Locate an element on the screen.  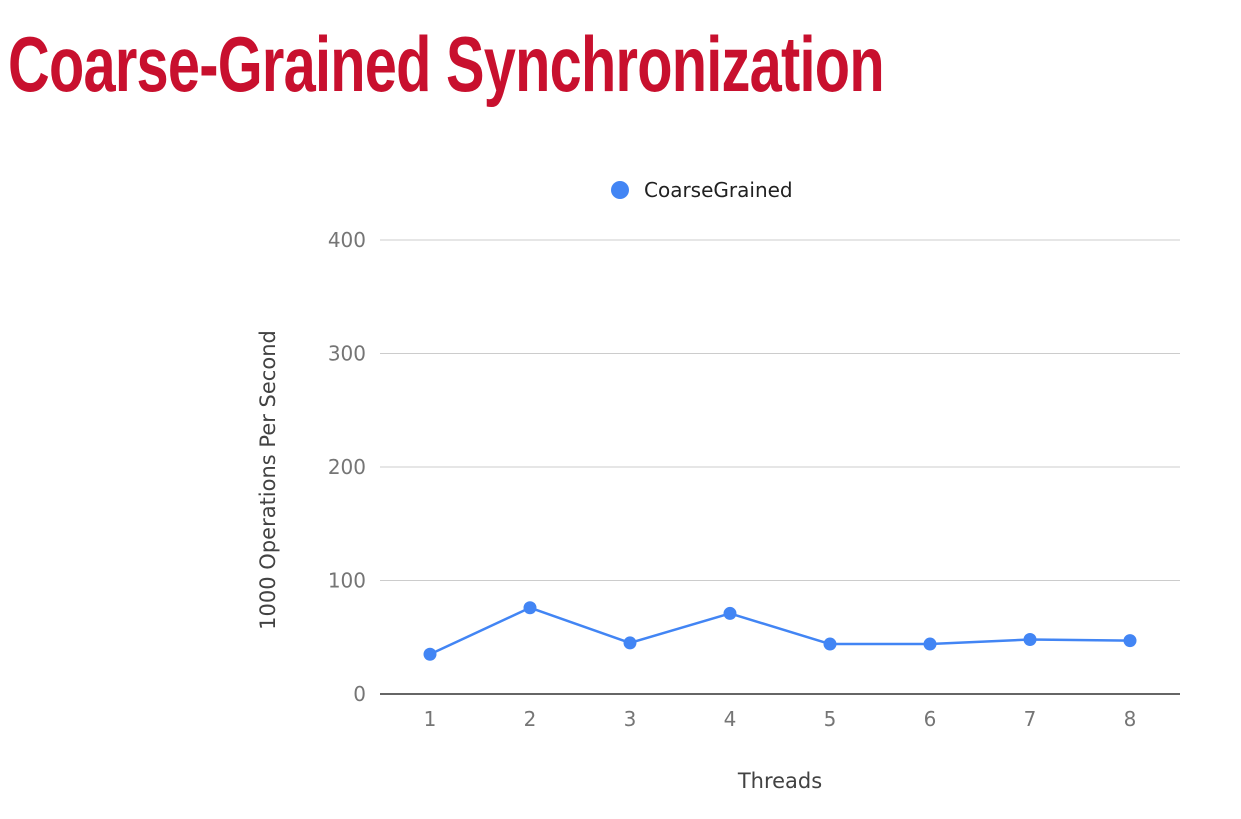
y-tick-label: 100 is located at coordinates (347, 581).